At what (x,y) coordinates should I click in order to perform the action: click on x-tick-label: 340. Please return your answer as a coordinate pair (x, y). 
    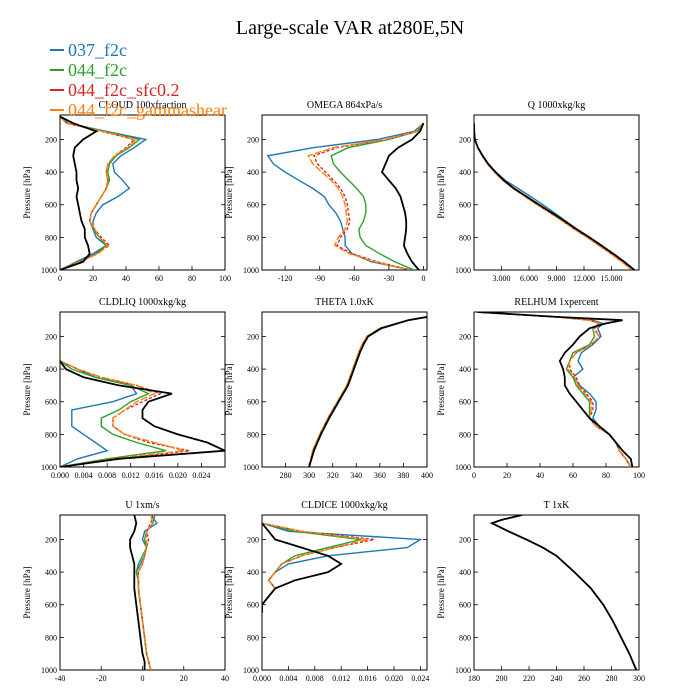
    Looking at the image, I should click on (356, 475).